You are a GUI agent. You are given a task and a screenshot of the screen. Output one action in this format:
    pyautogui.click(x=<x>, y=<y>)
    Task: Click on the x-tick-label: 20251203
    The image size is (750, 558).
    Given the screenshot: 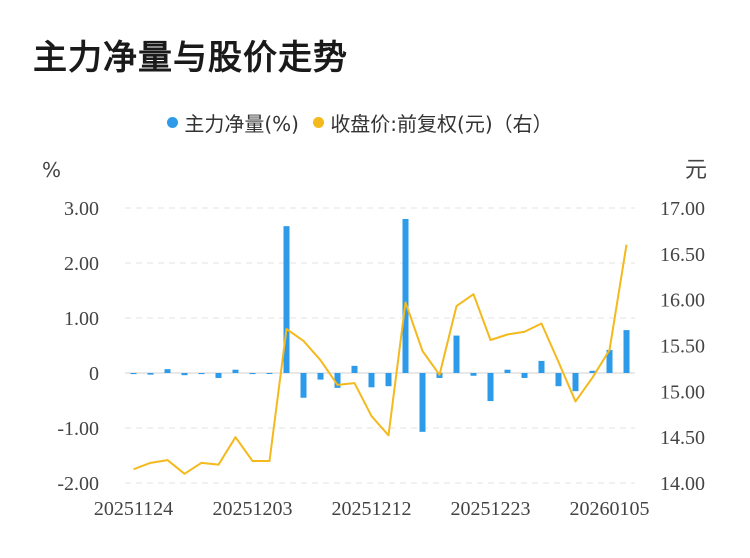 What is the action you would take?
    pyautogui.click(x=253, y=509)
    